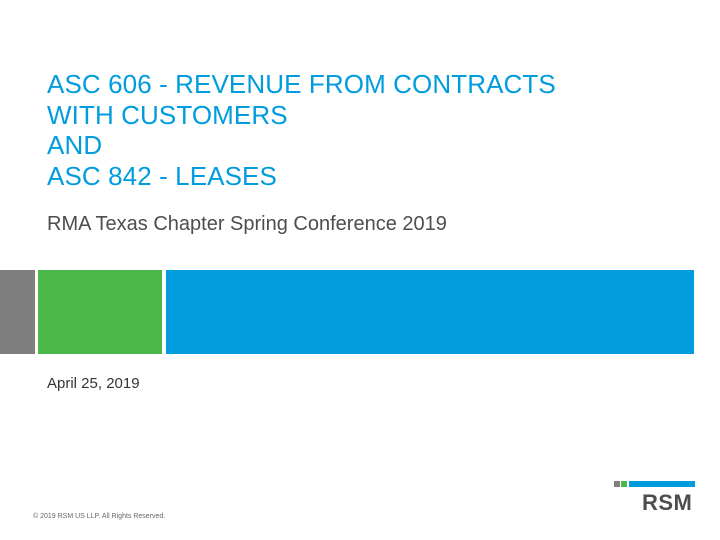  What do you see at coordinates (667, 502) in the screenshot?
I see `logo-wordmark: RSM` at bounding box center [667, 502].